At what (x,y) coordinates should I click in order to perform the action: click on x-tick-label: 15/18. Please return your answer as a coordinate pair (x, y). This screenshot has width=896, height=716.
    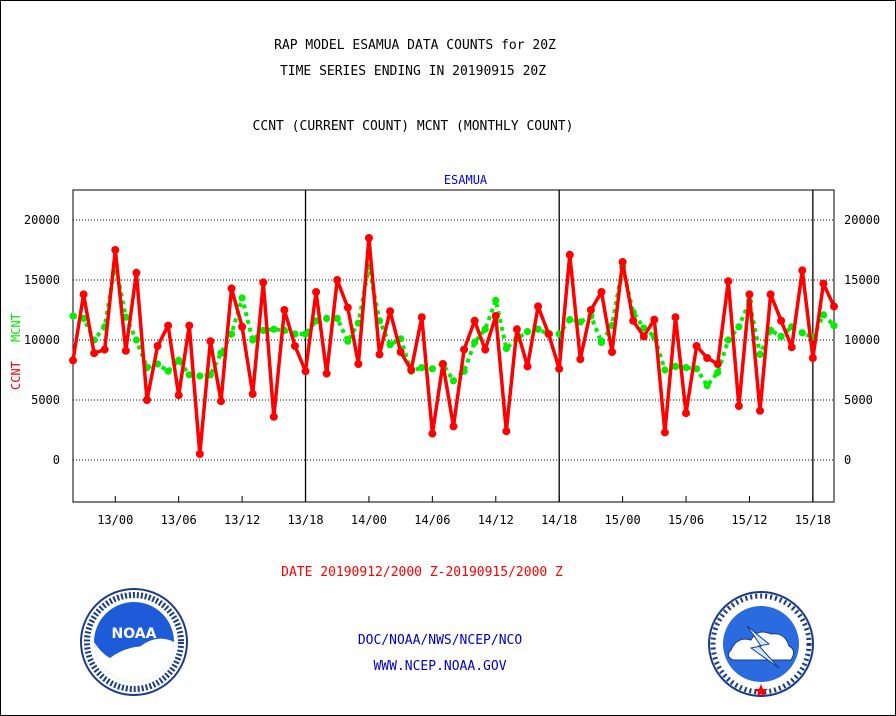
    Looking at the image, I should click on (813, 520).